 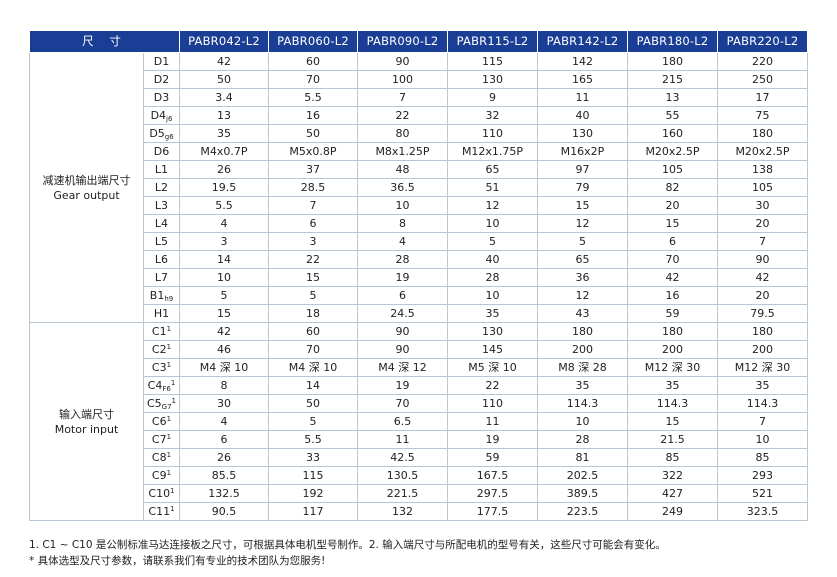 I want to click on dimension-code-cell: C71, so click(x=161, y=439).